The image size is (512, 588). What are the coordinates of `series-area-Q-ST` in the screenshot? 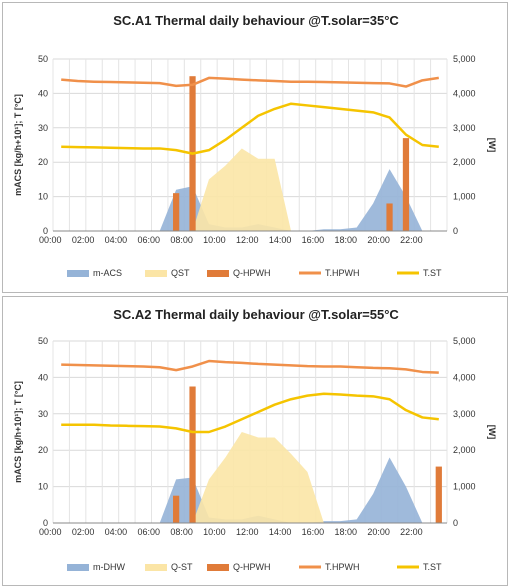 It's located at (250, 477).